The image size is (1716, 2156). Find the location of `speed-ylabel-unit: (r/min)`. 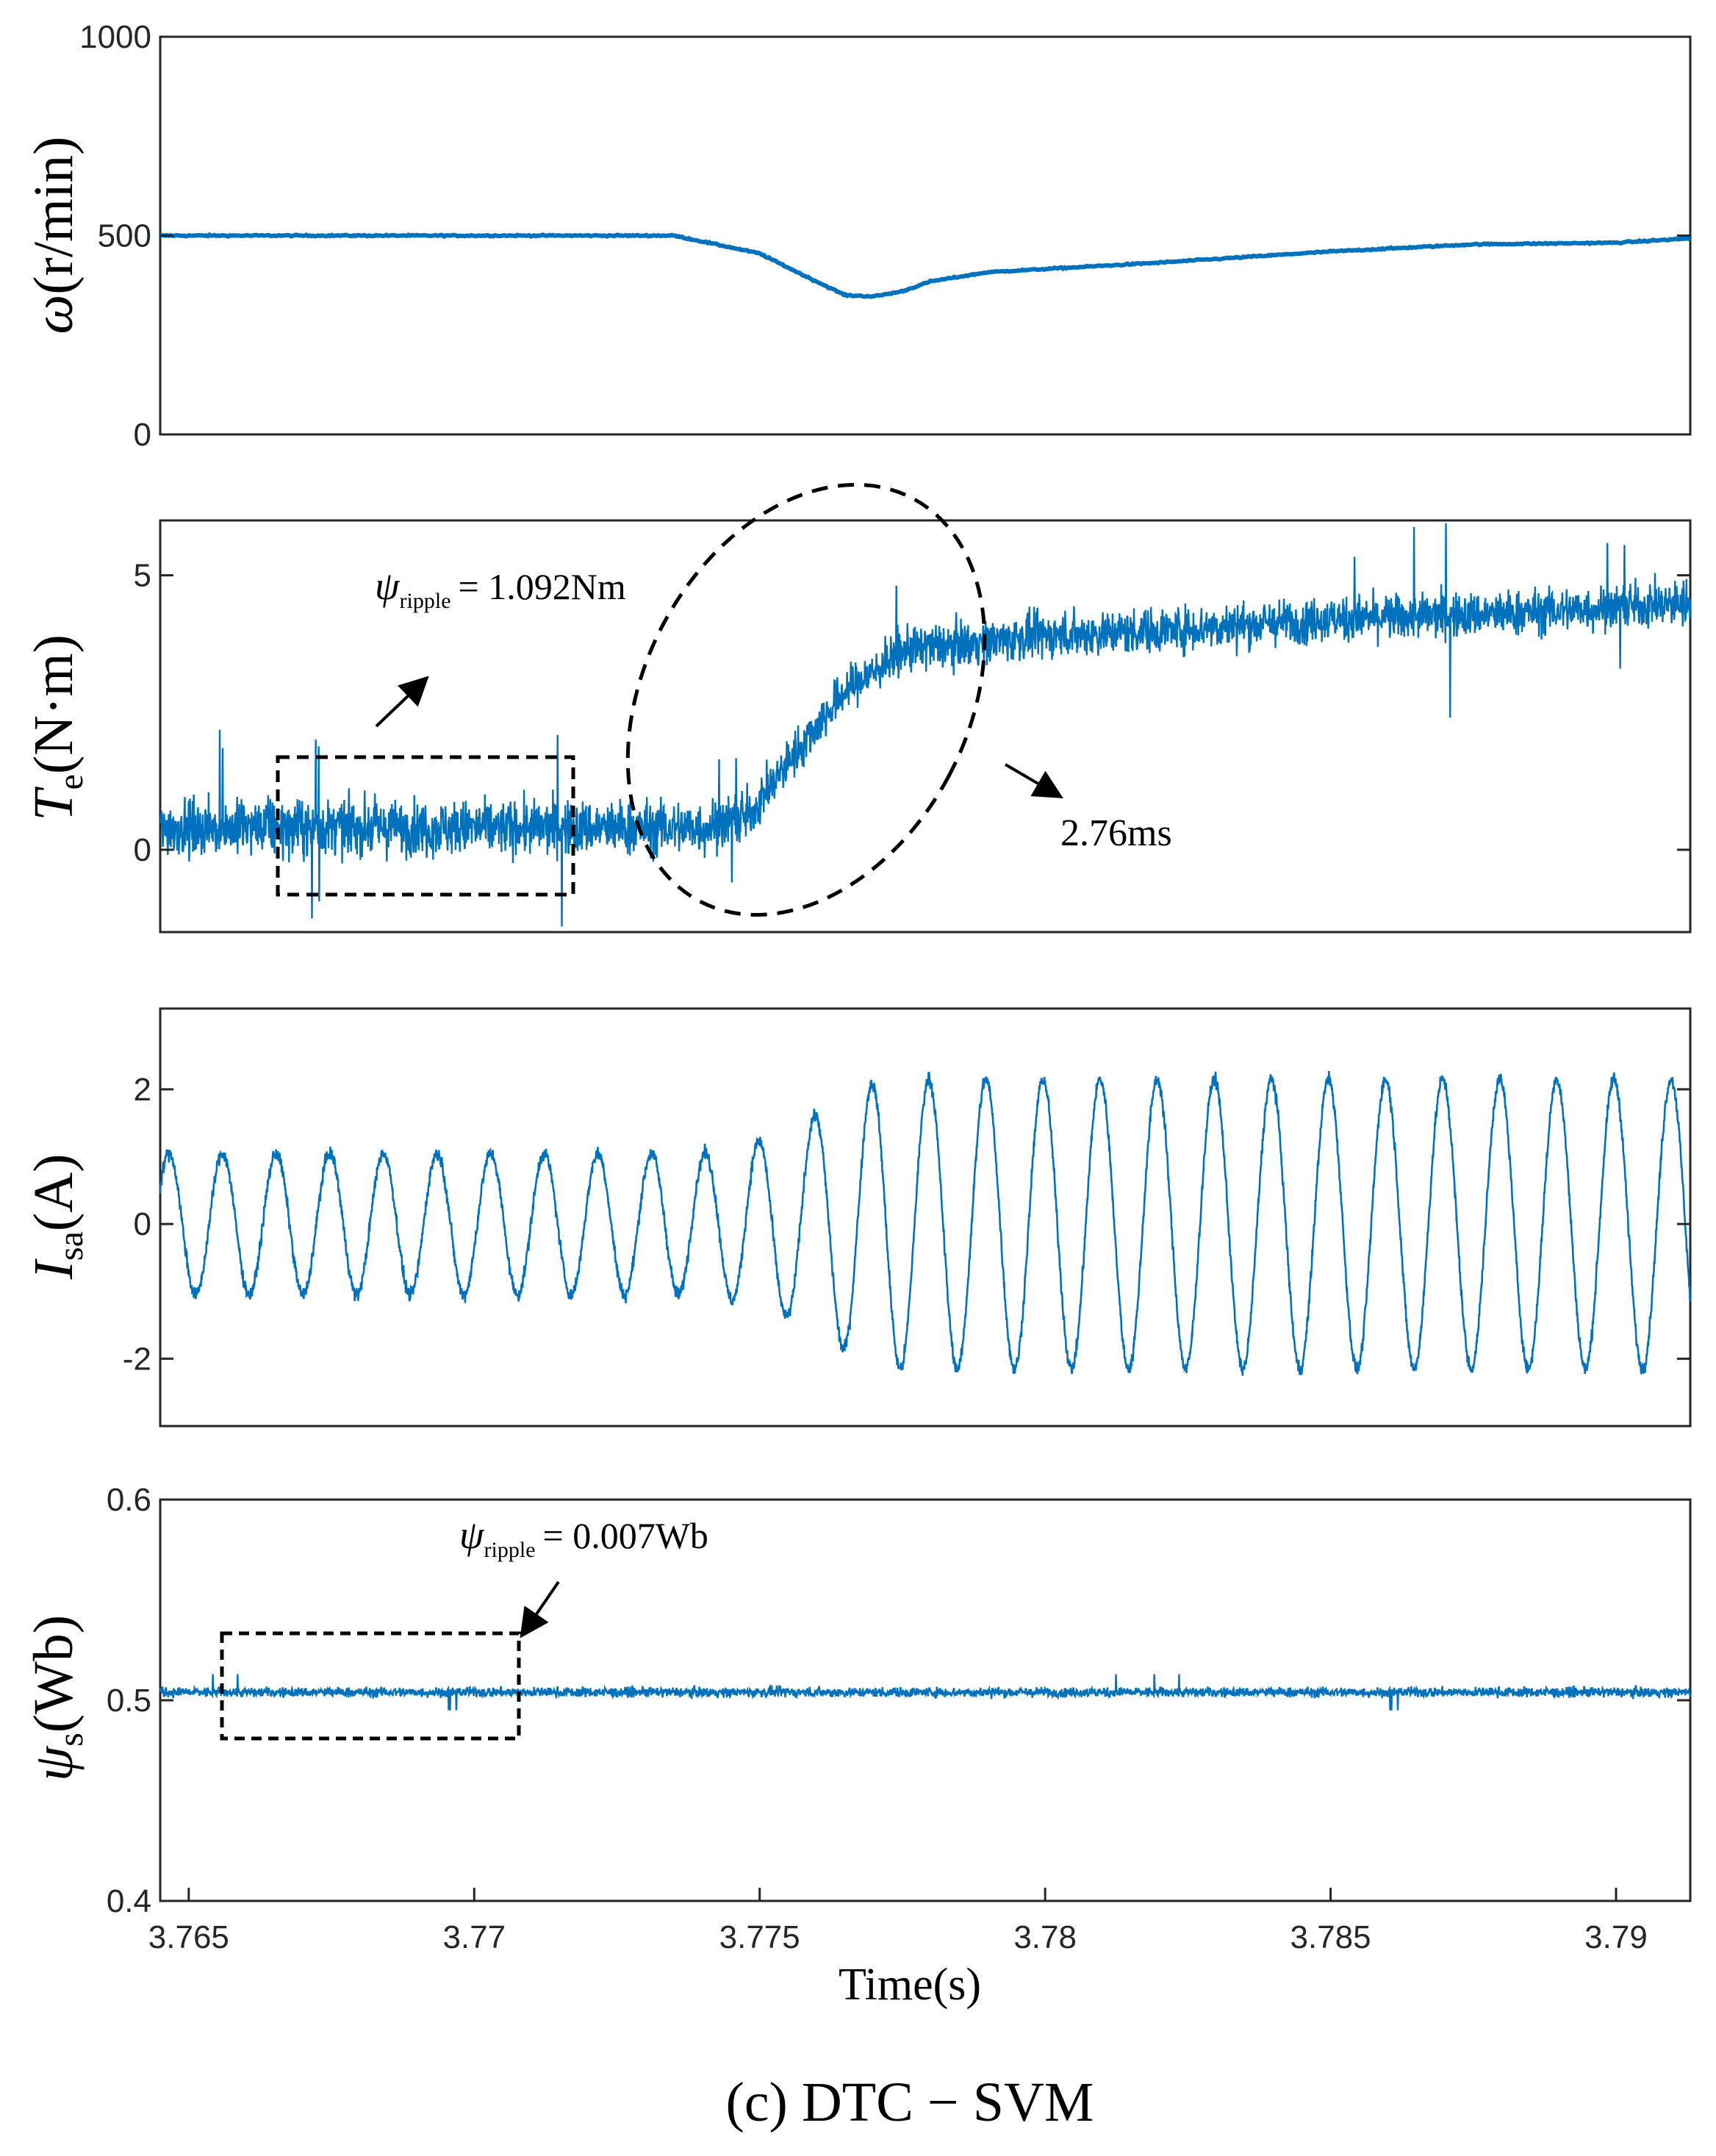

speed-ylabel-unit: (r/min) is located at coordinates (54, 216).